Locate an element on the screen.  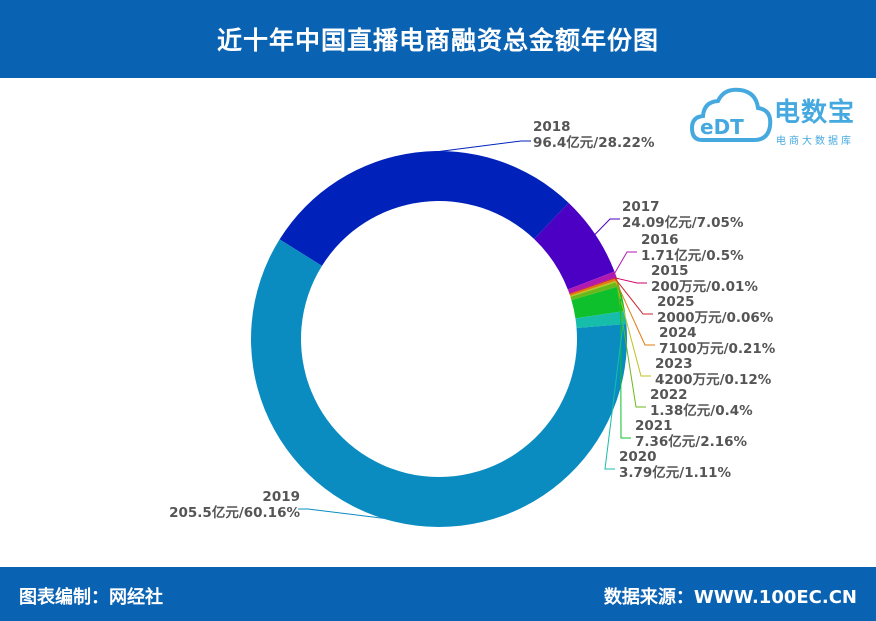
cloud-logo-icon: eDT is located at coordinates (731, 114).